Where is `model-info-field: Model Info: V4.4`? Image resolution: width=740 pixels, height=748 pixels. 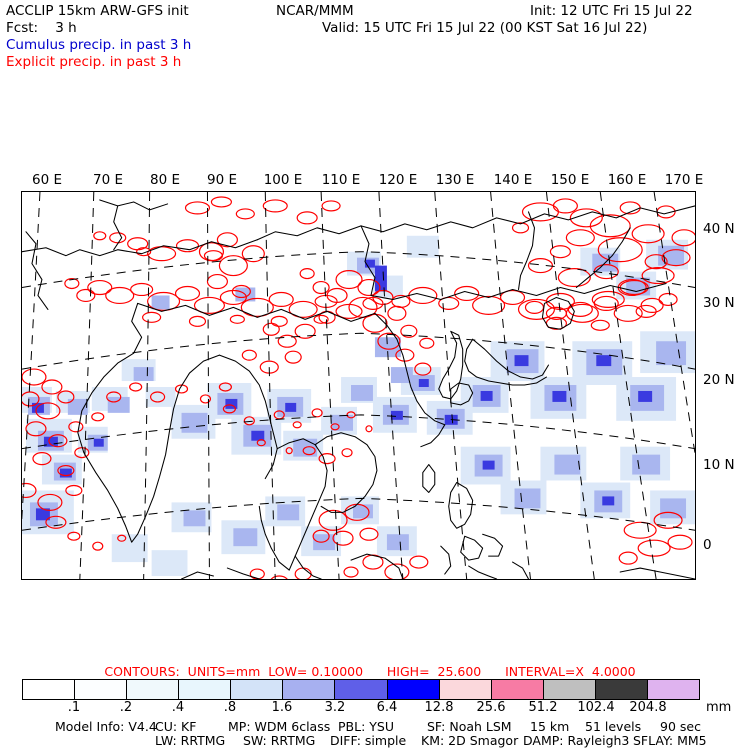 model-info-field: Model Info: V4.4 is located at coordinates (106, 726).